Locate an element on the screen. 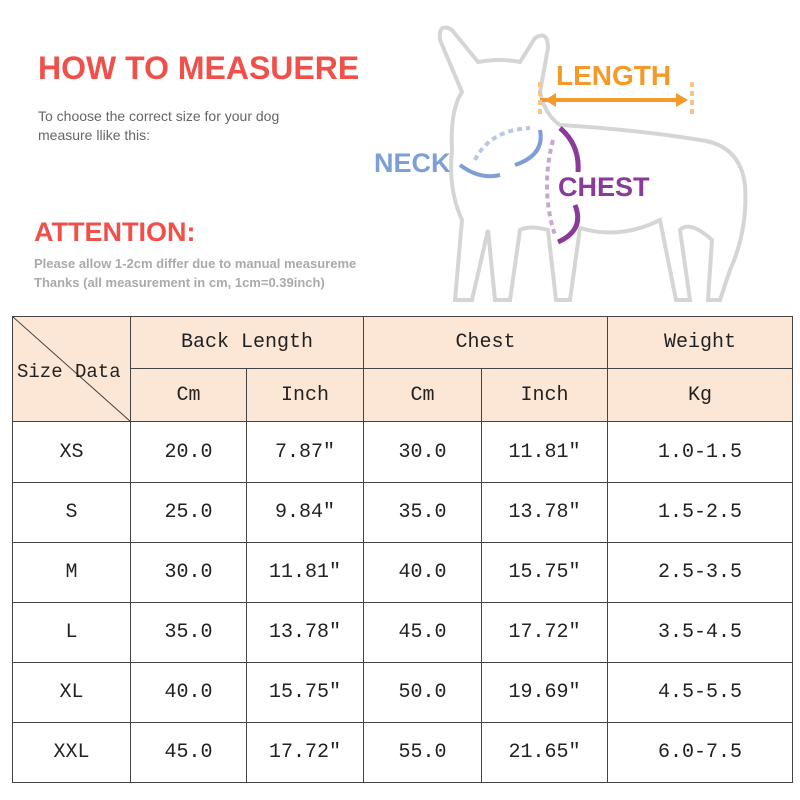 This screenshot has height=800, width=800. value-cell: 25.0 is located at coordinates (189, 513).